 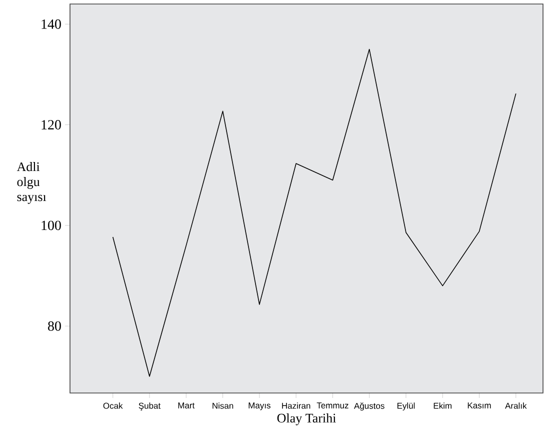 What do you see at coordinates (51, 225) in the screenshot?
I see `y-tick-label: 100` at bounding box center [51, 225].